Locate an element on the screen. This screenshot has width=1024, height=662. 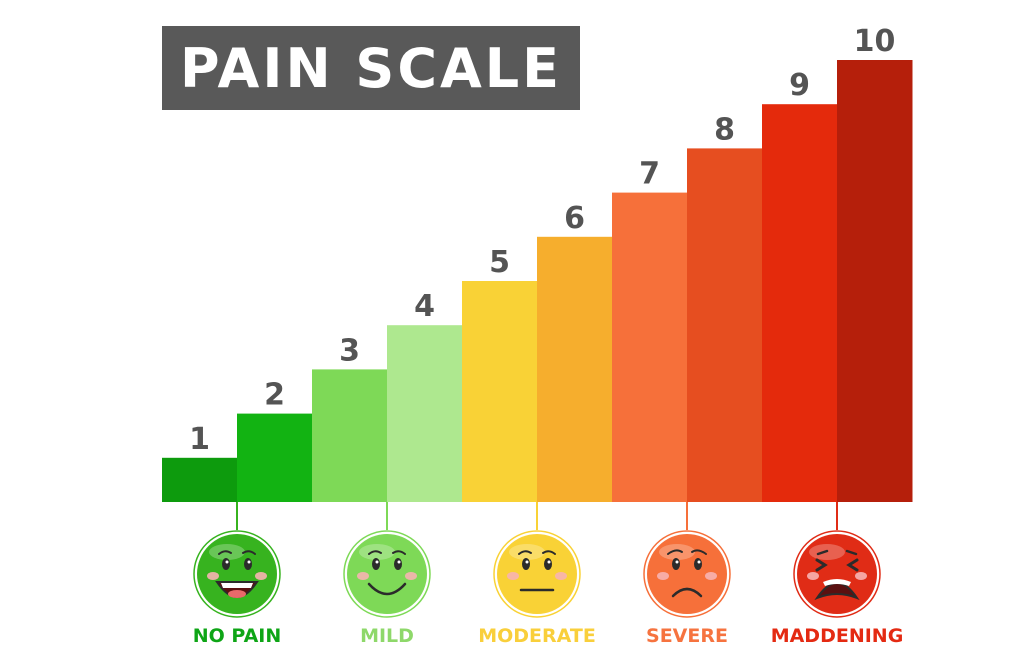
level-label-1: 1 is located at coordinates (199, 439).